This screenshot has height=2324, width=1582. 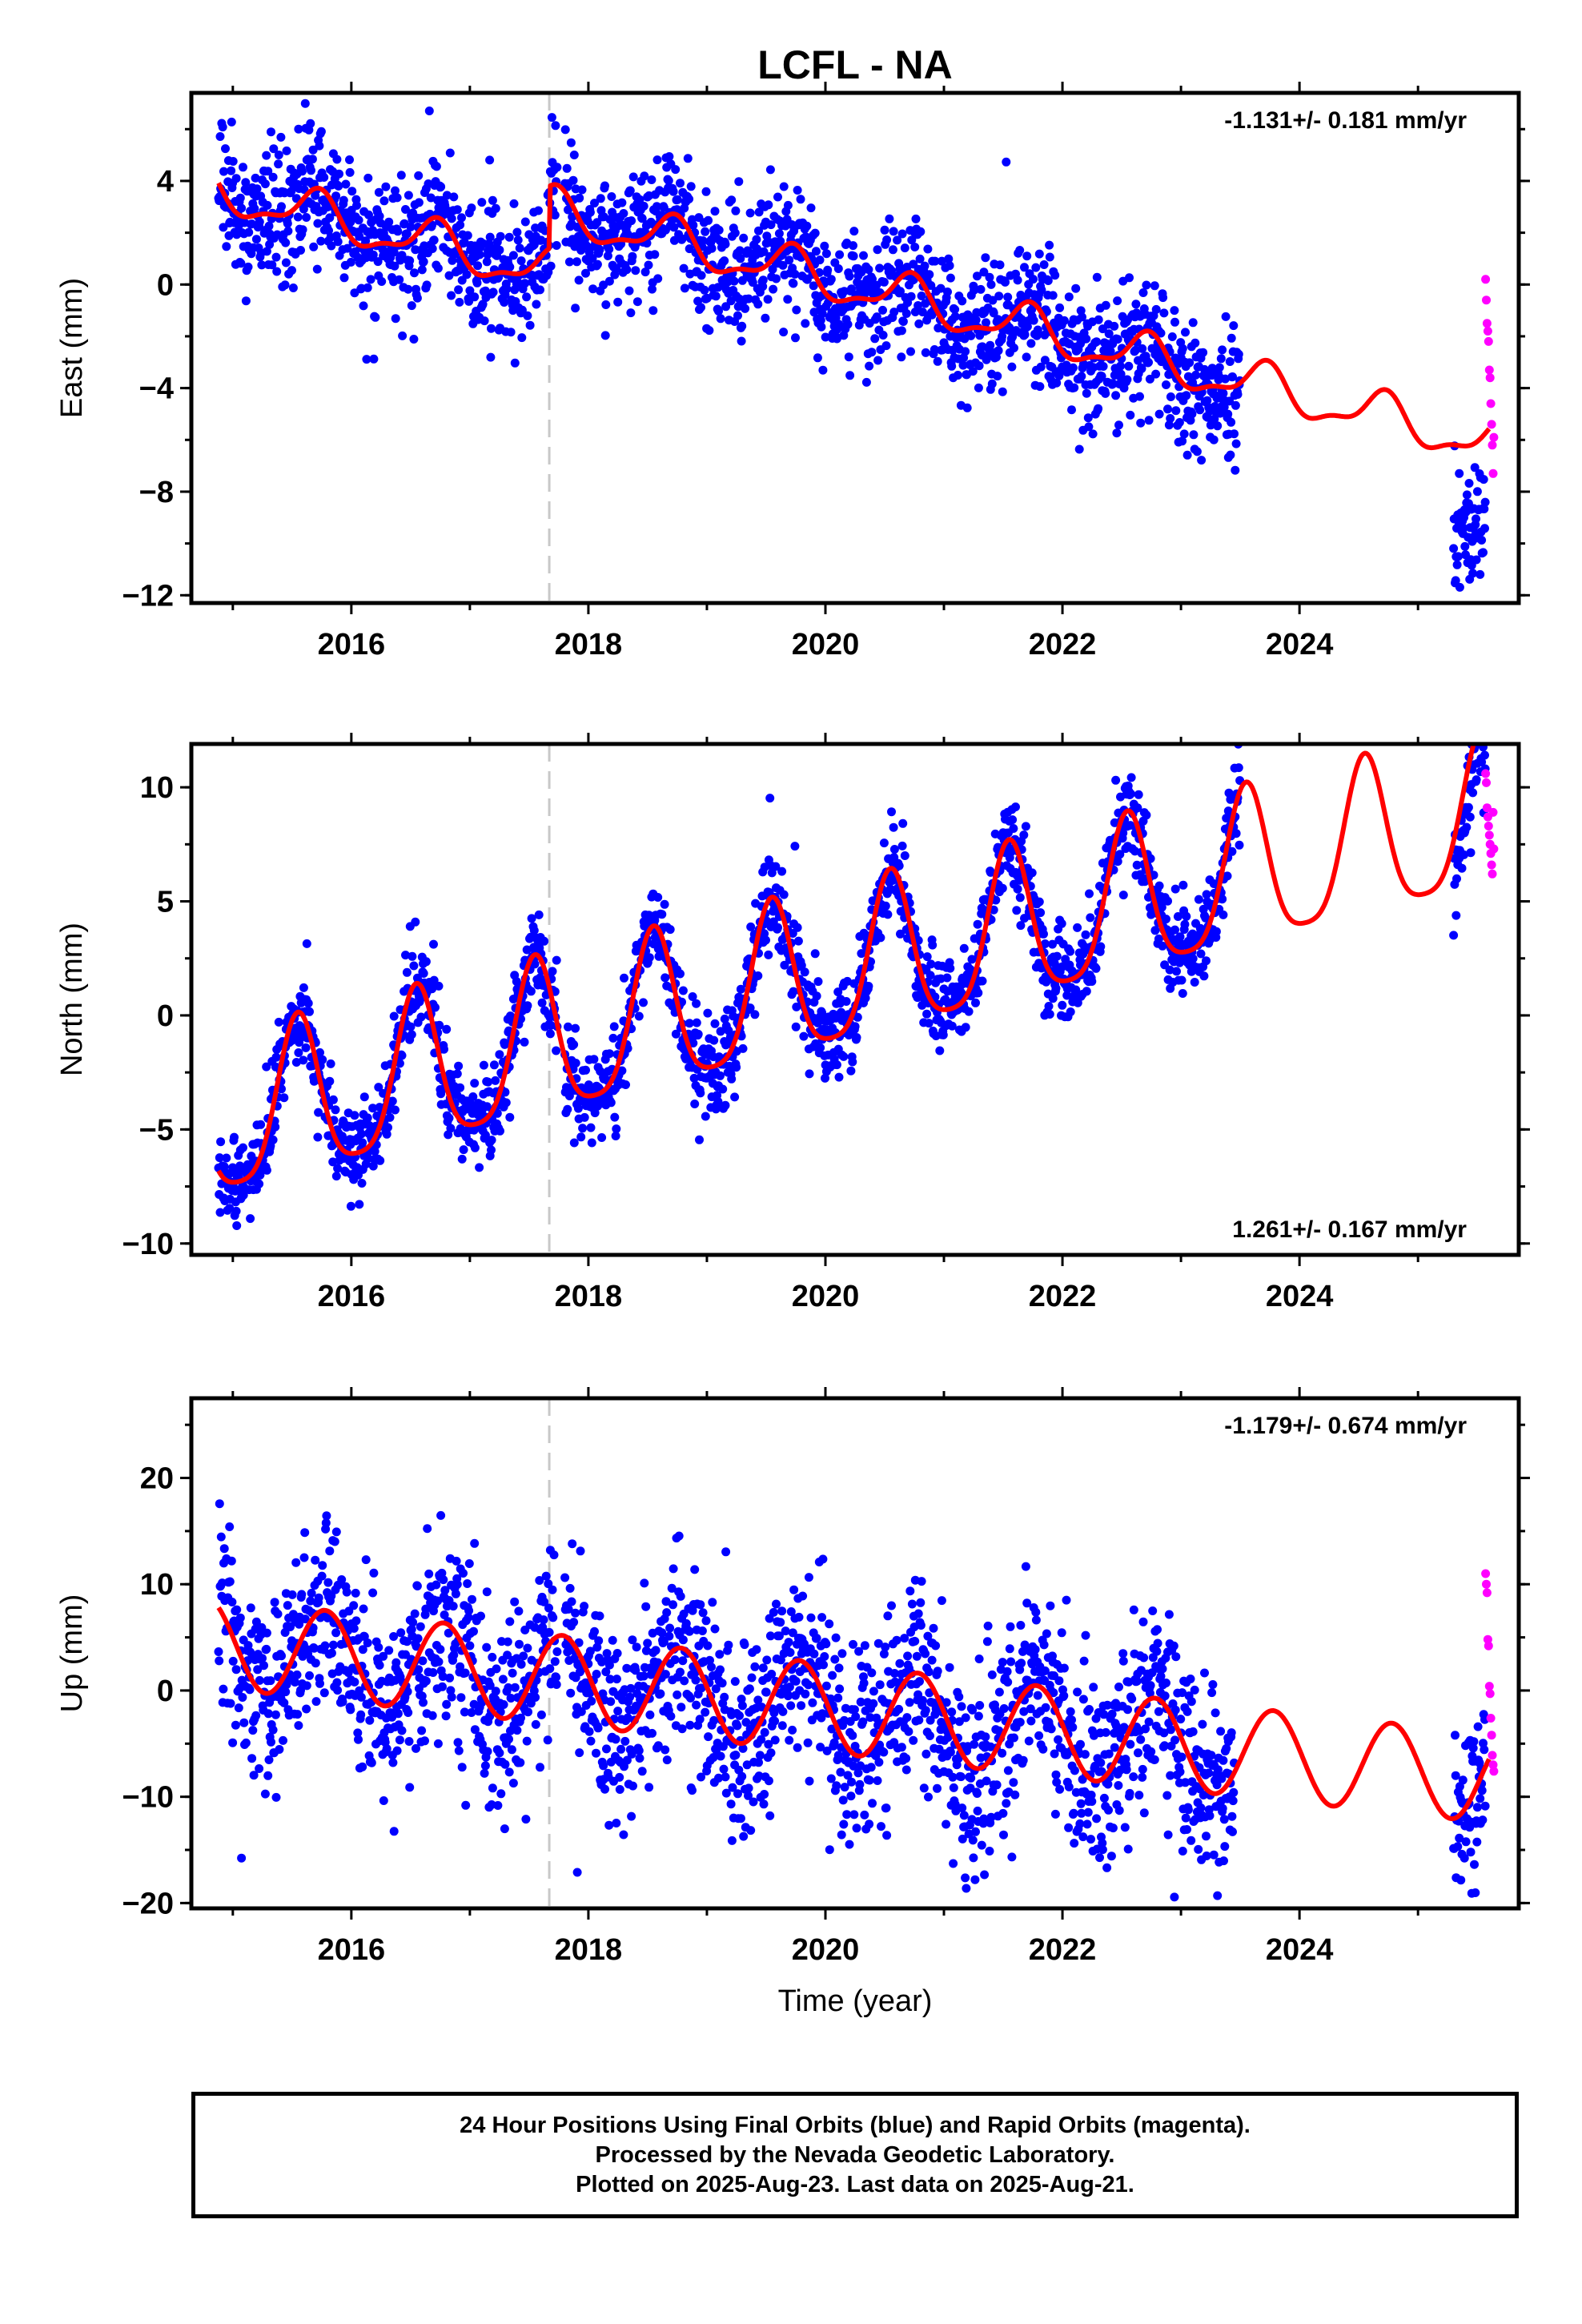 I want to click on model-fit-line, so click(x=854, y=316).